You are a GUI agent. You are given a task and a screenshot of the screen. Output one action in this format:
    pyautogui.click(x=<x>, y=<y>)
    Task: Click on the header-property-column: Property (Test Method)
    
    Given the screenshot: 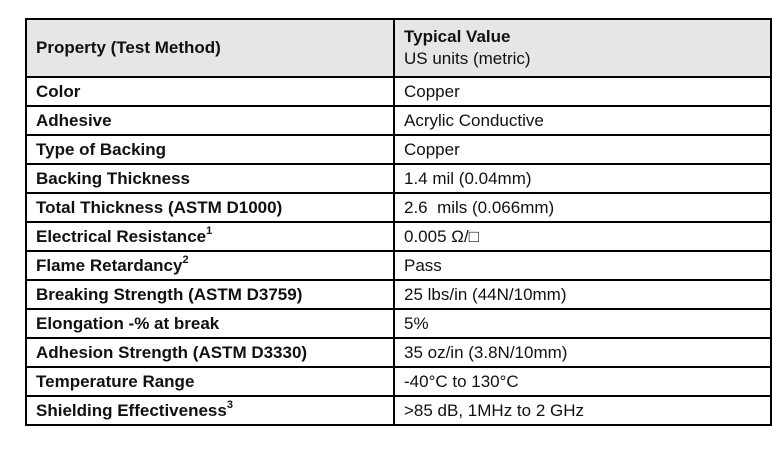 What is the action you would take?
    pyautogui.click(x=210, y=48)
    